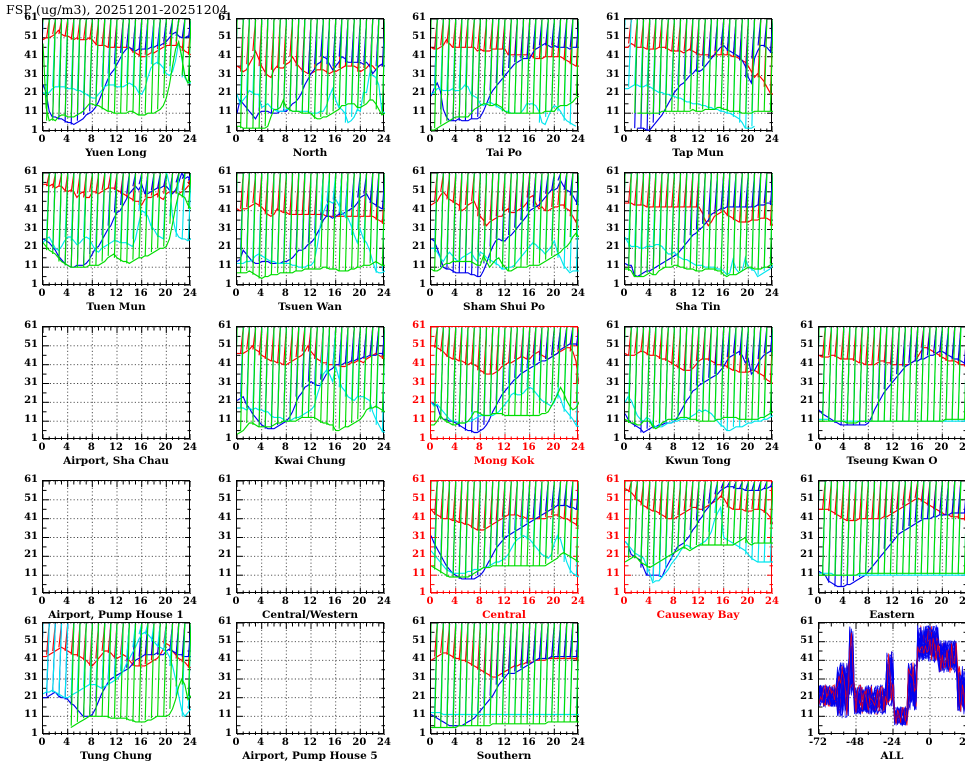  Describe the element at coordinates (116, 153) in the screenshot. I see `panel-title: Yuen Long` at that location.